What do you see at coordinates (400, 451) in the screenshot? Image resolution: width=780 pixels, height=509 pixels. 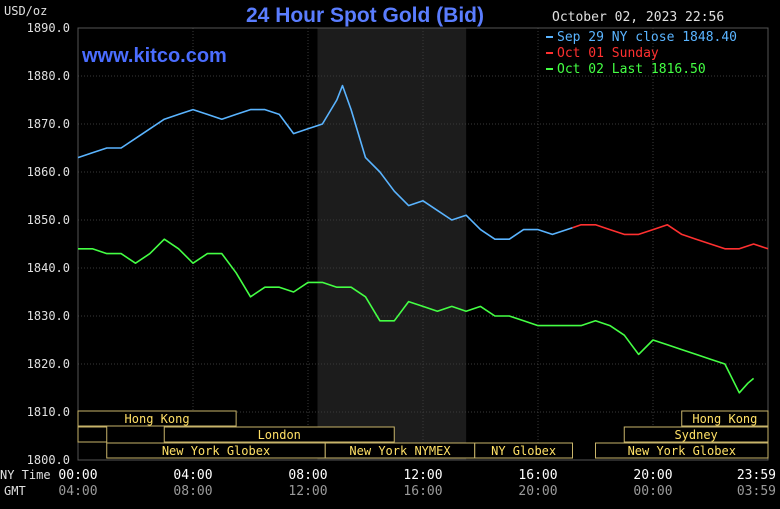 I see `session-label: New York NYMEX` at bounding box center [400, 451].